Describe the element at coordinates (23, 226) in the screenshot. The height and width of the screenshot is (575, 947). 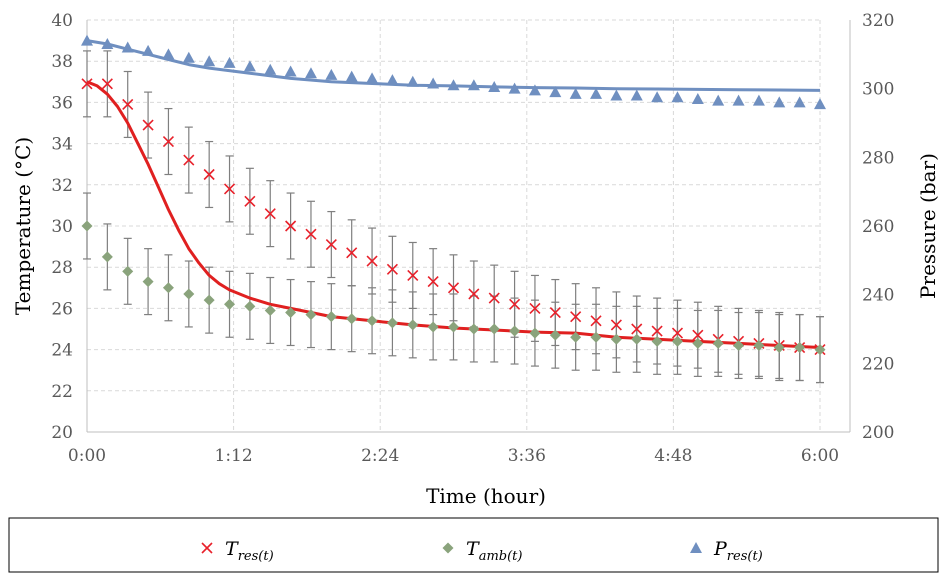
I see `y-axis-title: Temperature (°C)` at that location.